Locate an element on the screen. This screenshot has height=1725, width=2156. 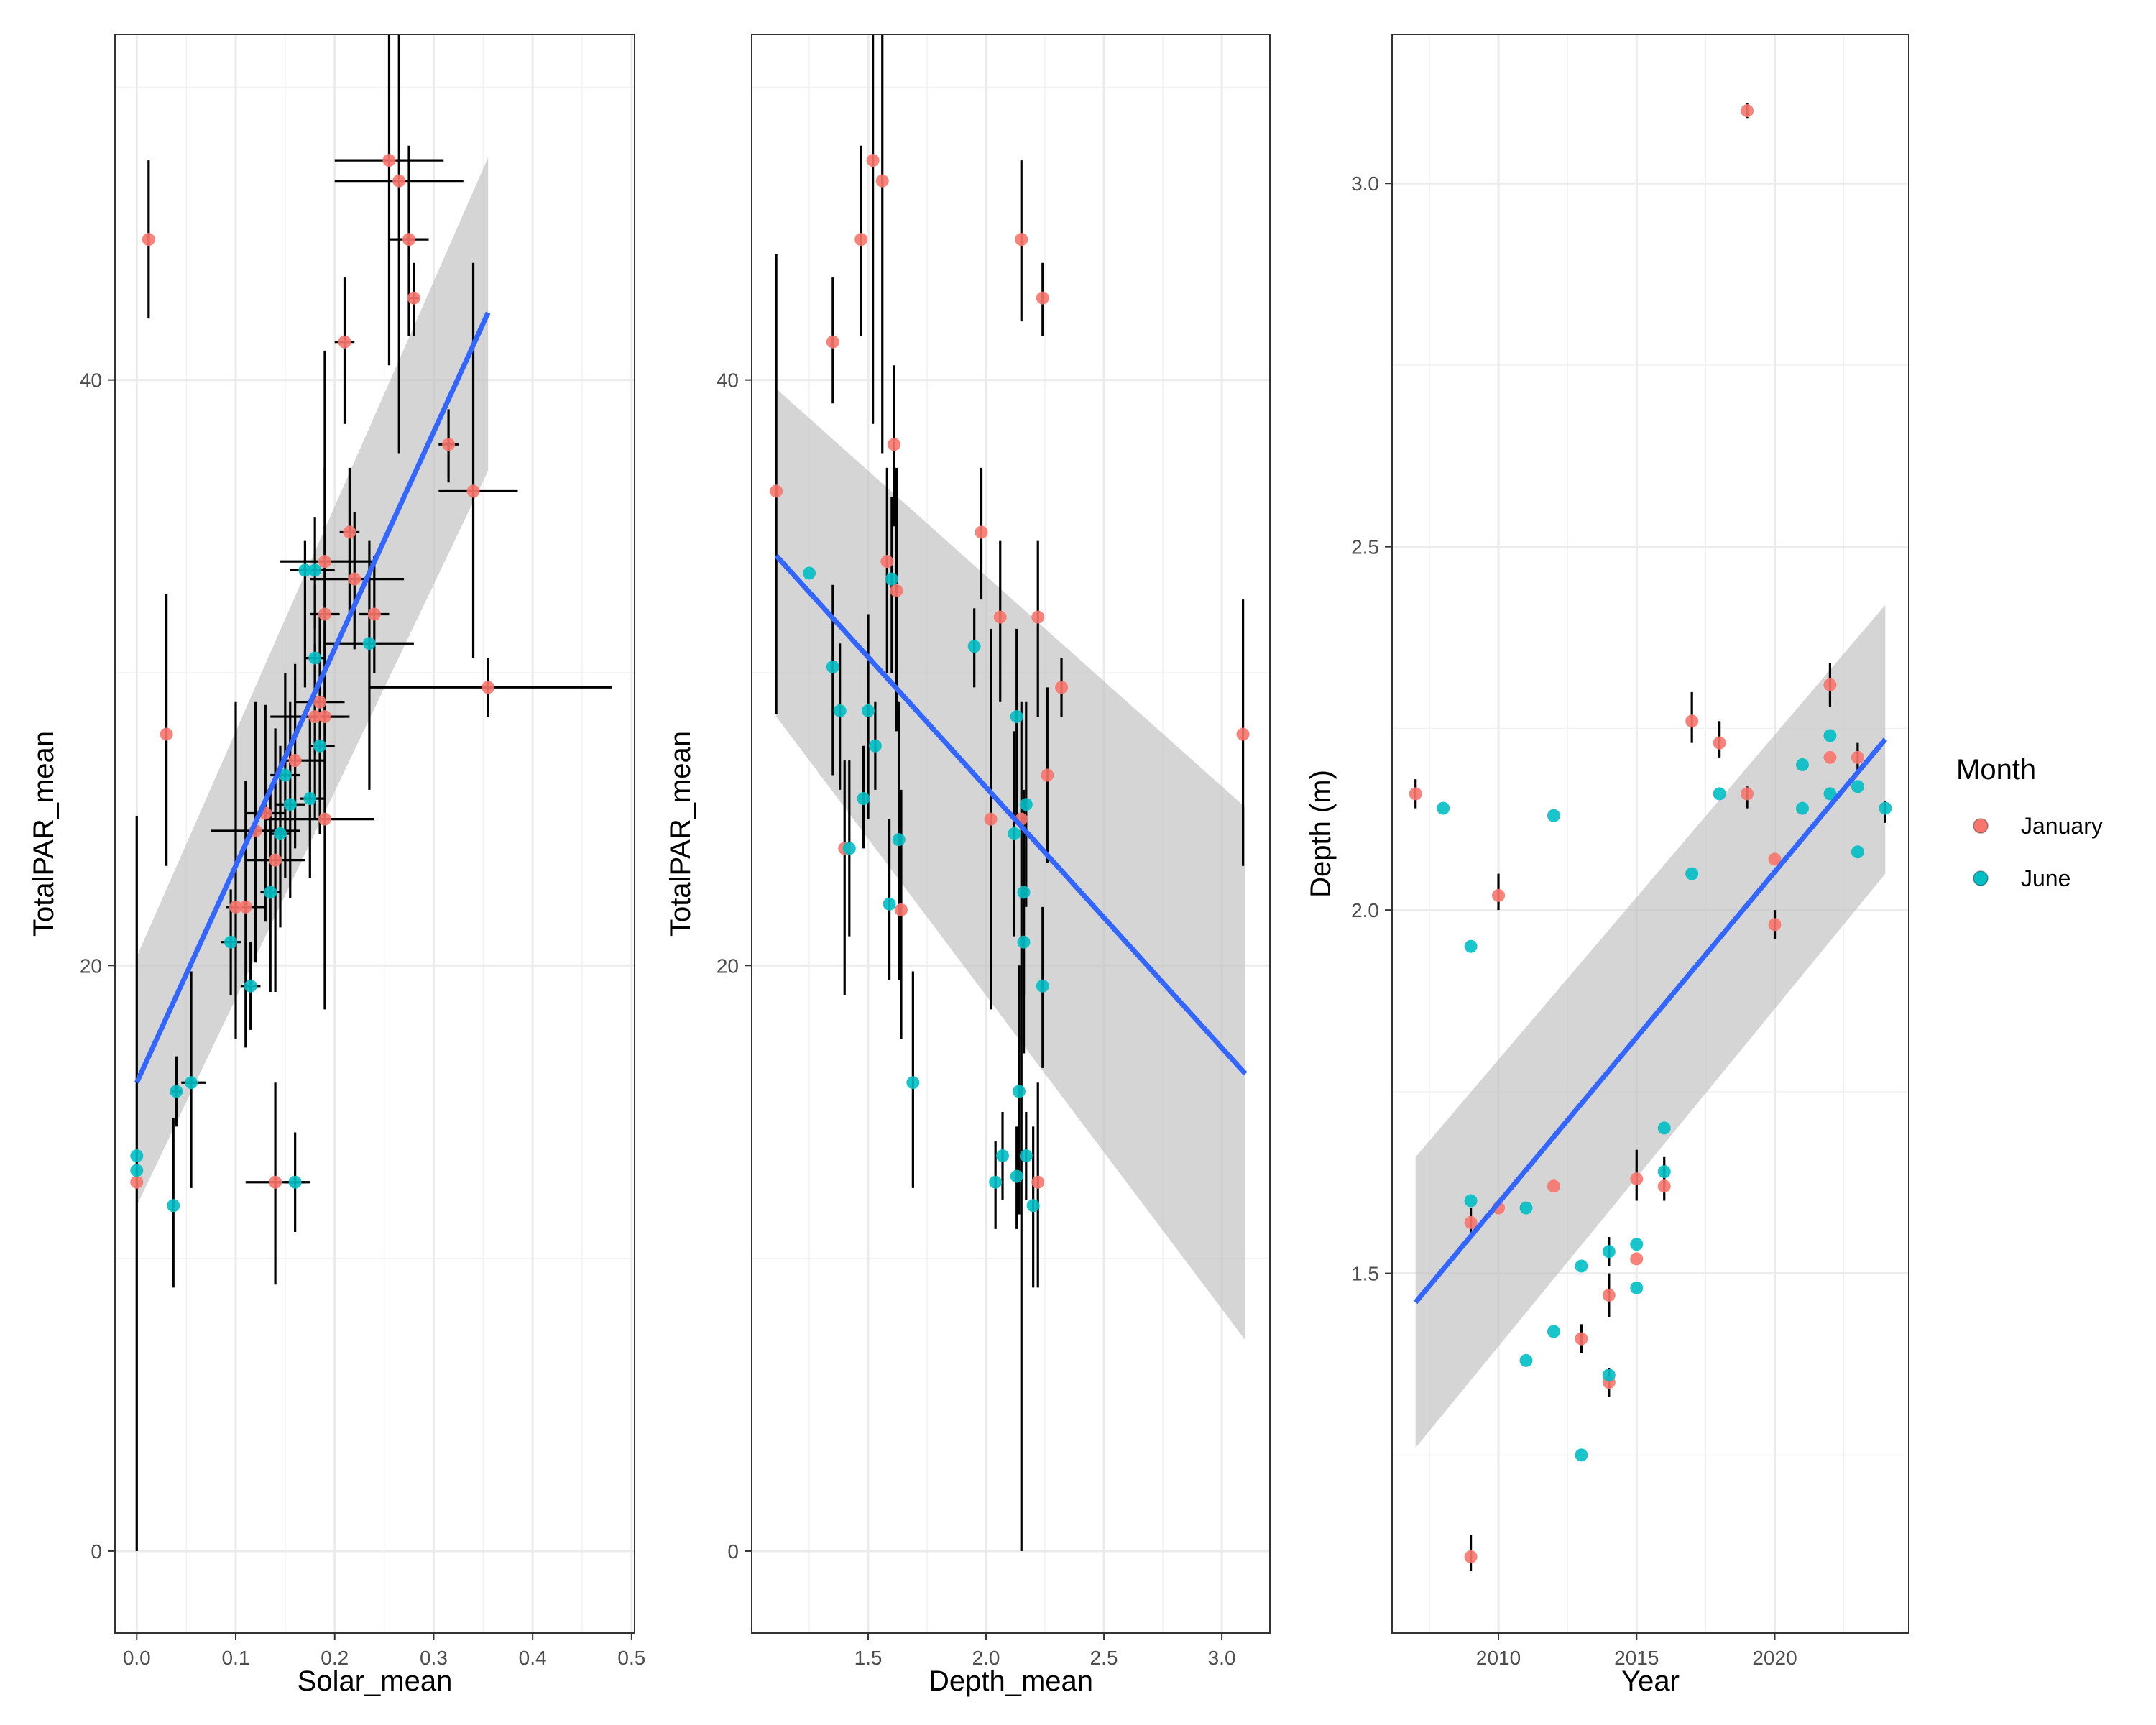
x-tick-label: 3.0 is located at coordinates (1222, 1658).